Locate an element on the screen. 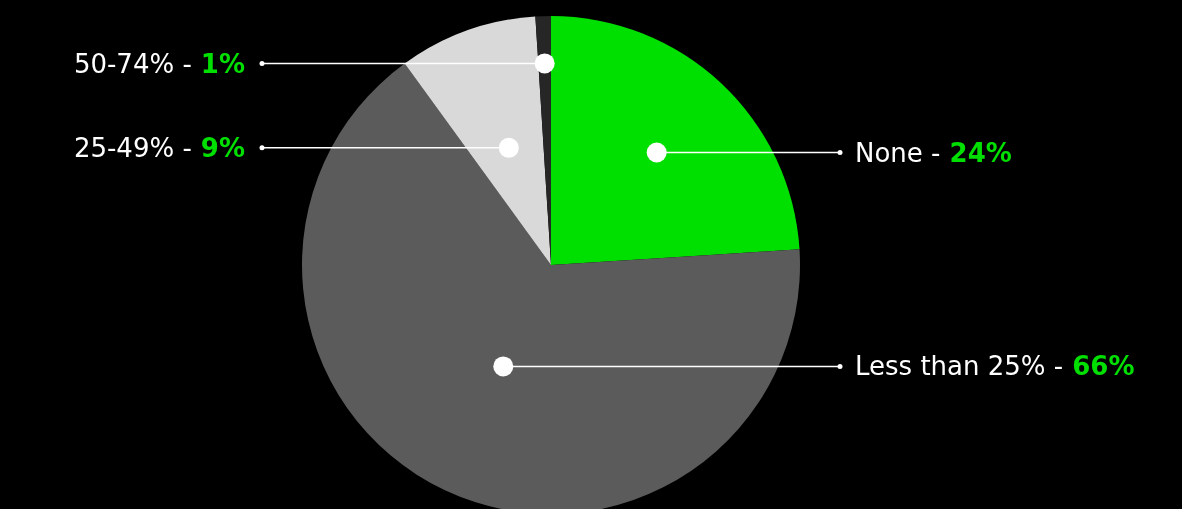 The height and width of the screenshot is (509, 1182). slice-label: 25-49% - is located at coordinates (132, 147).